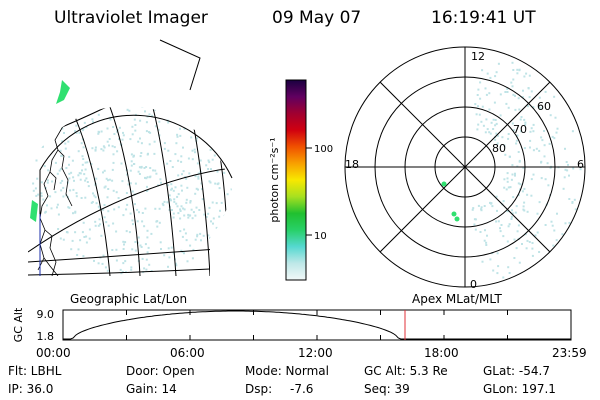  What do you see at coordinates (387, 389) in the screenshot?
I see `seq-readout: Seq: 39` at bounding box center [387, 389].